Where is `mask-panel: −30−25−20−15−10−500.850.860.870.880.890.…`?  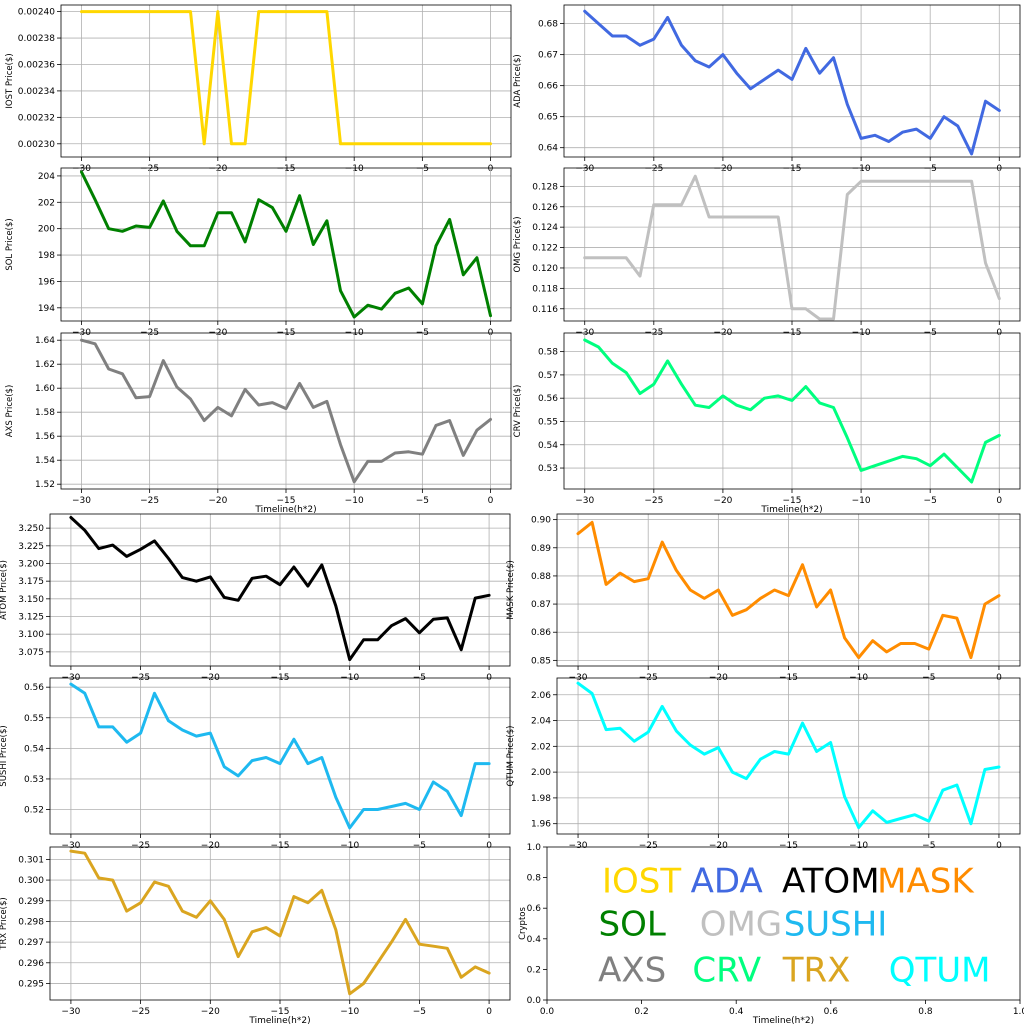 mask-panel: −30−25−20−15−10−500.850.860.870.880.890.… is located at coordinates (763, 598).